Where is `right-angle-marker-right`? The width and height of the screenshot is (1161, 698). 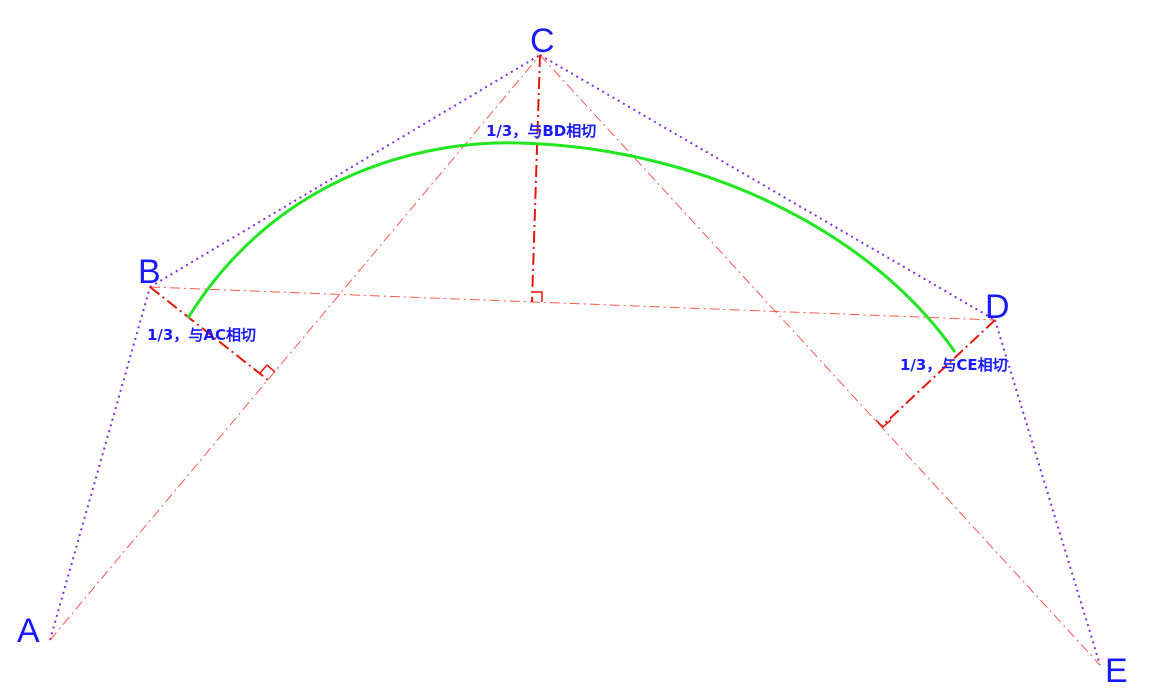
right-angle-marker-right is located at coordinates (883, 424).